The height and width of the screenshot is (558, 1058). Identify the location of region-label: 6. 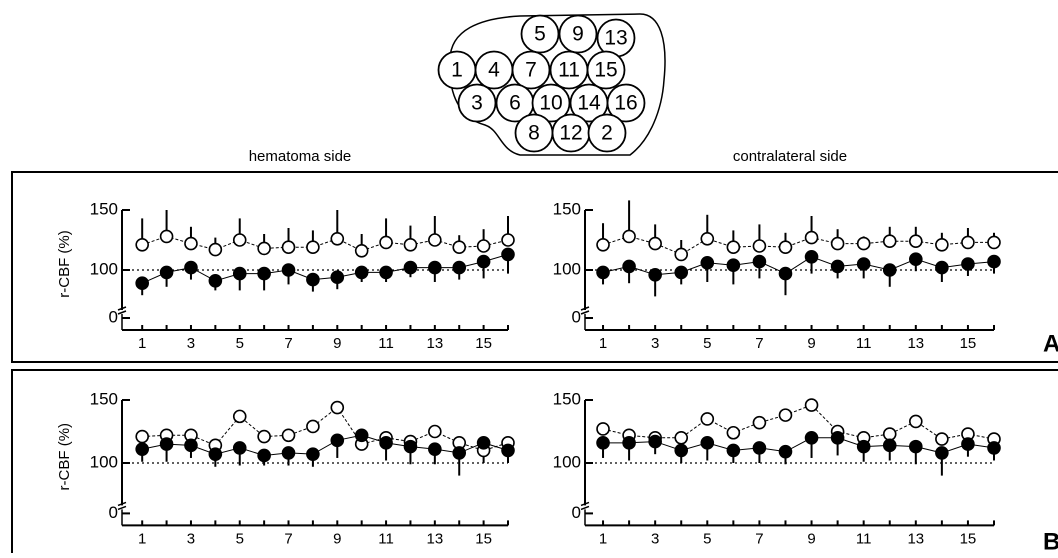
(515, 103).